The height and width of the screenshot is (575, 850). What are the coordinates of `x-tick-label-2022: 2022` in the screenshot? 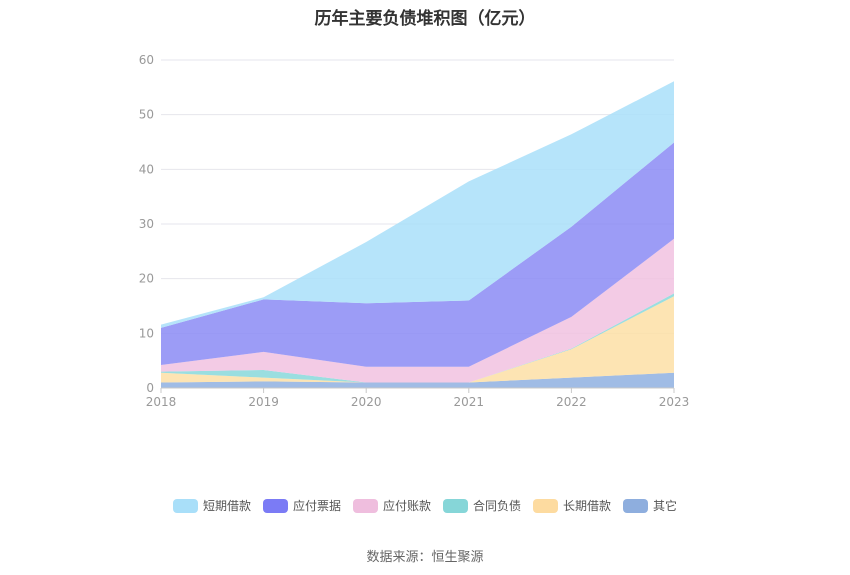 It's located at (571, 402).